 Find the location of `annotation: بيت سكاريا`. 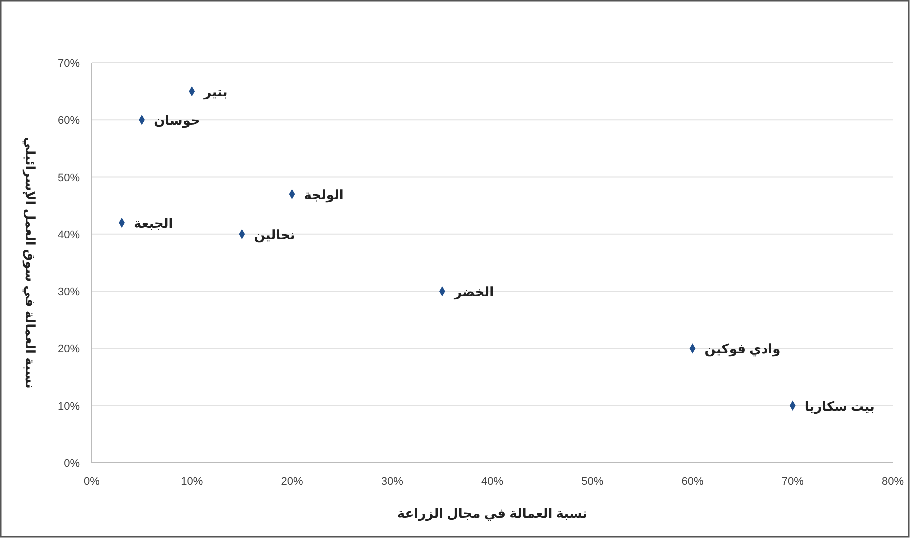

annotation: بيت سكاريا is located at coordinates (839, 406).